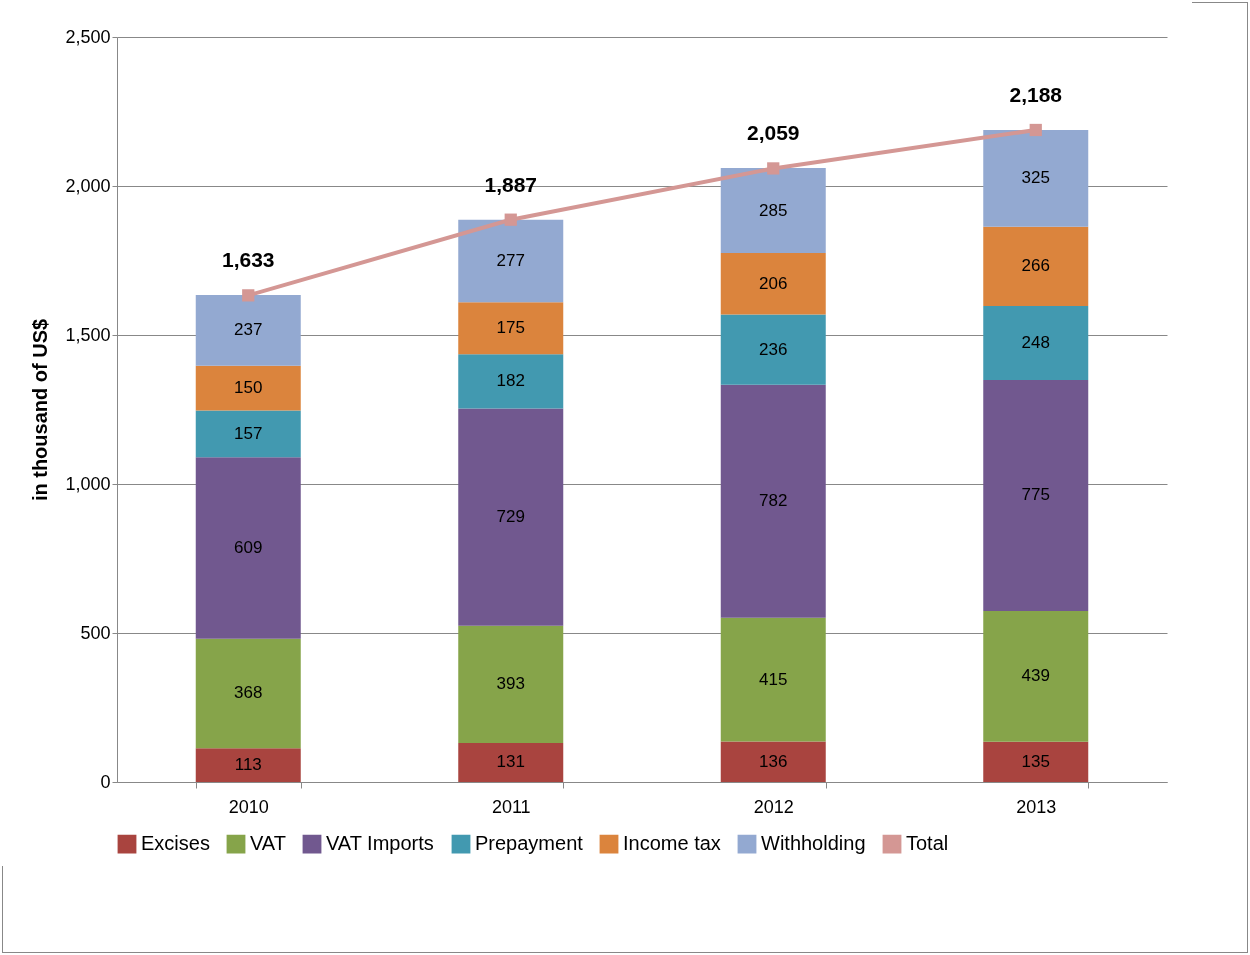 Image resolution: width=1250 pixels, height=955 pixels. Describe the element at coordinates (88, 185) in the screenshot. I see `y-tick-label: 2,000` at that location.